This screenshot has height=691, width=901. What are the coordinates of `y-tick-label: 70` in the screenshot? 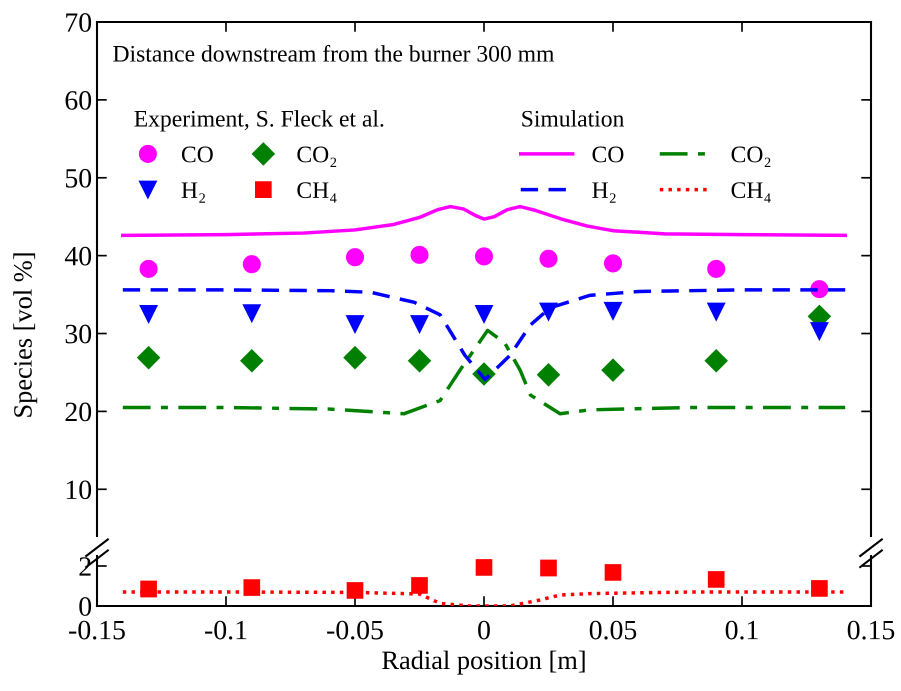 It's located at (79, 22).